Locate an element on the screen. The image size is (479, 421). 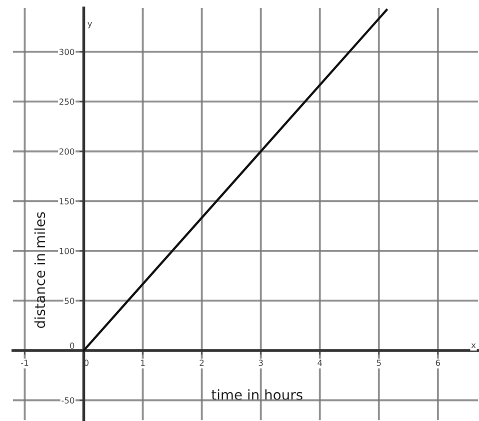
annotation: x is located at coordinates (473, 345).